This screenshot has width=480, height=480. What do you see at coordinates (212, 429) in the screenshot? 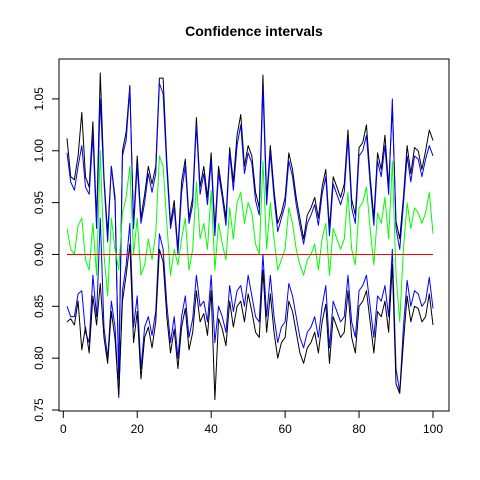
I see `x-tick-label: 40` at bounding box center [212, 429].